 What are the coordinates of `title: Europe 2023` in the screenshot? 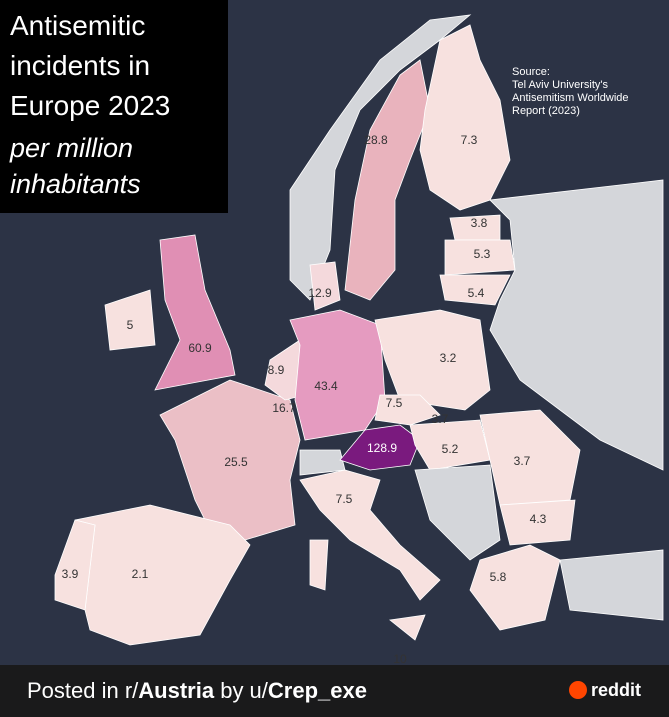 It's located at (90, 105).